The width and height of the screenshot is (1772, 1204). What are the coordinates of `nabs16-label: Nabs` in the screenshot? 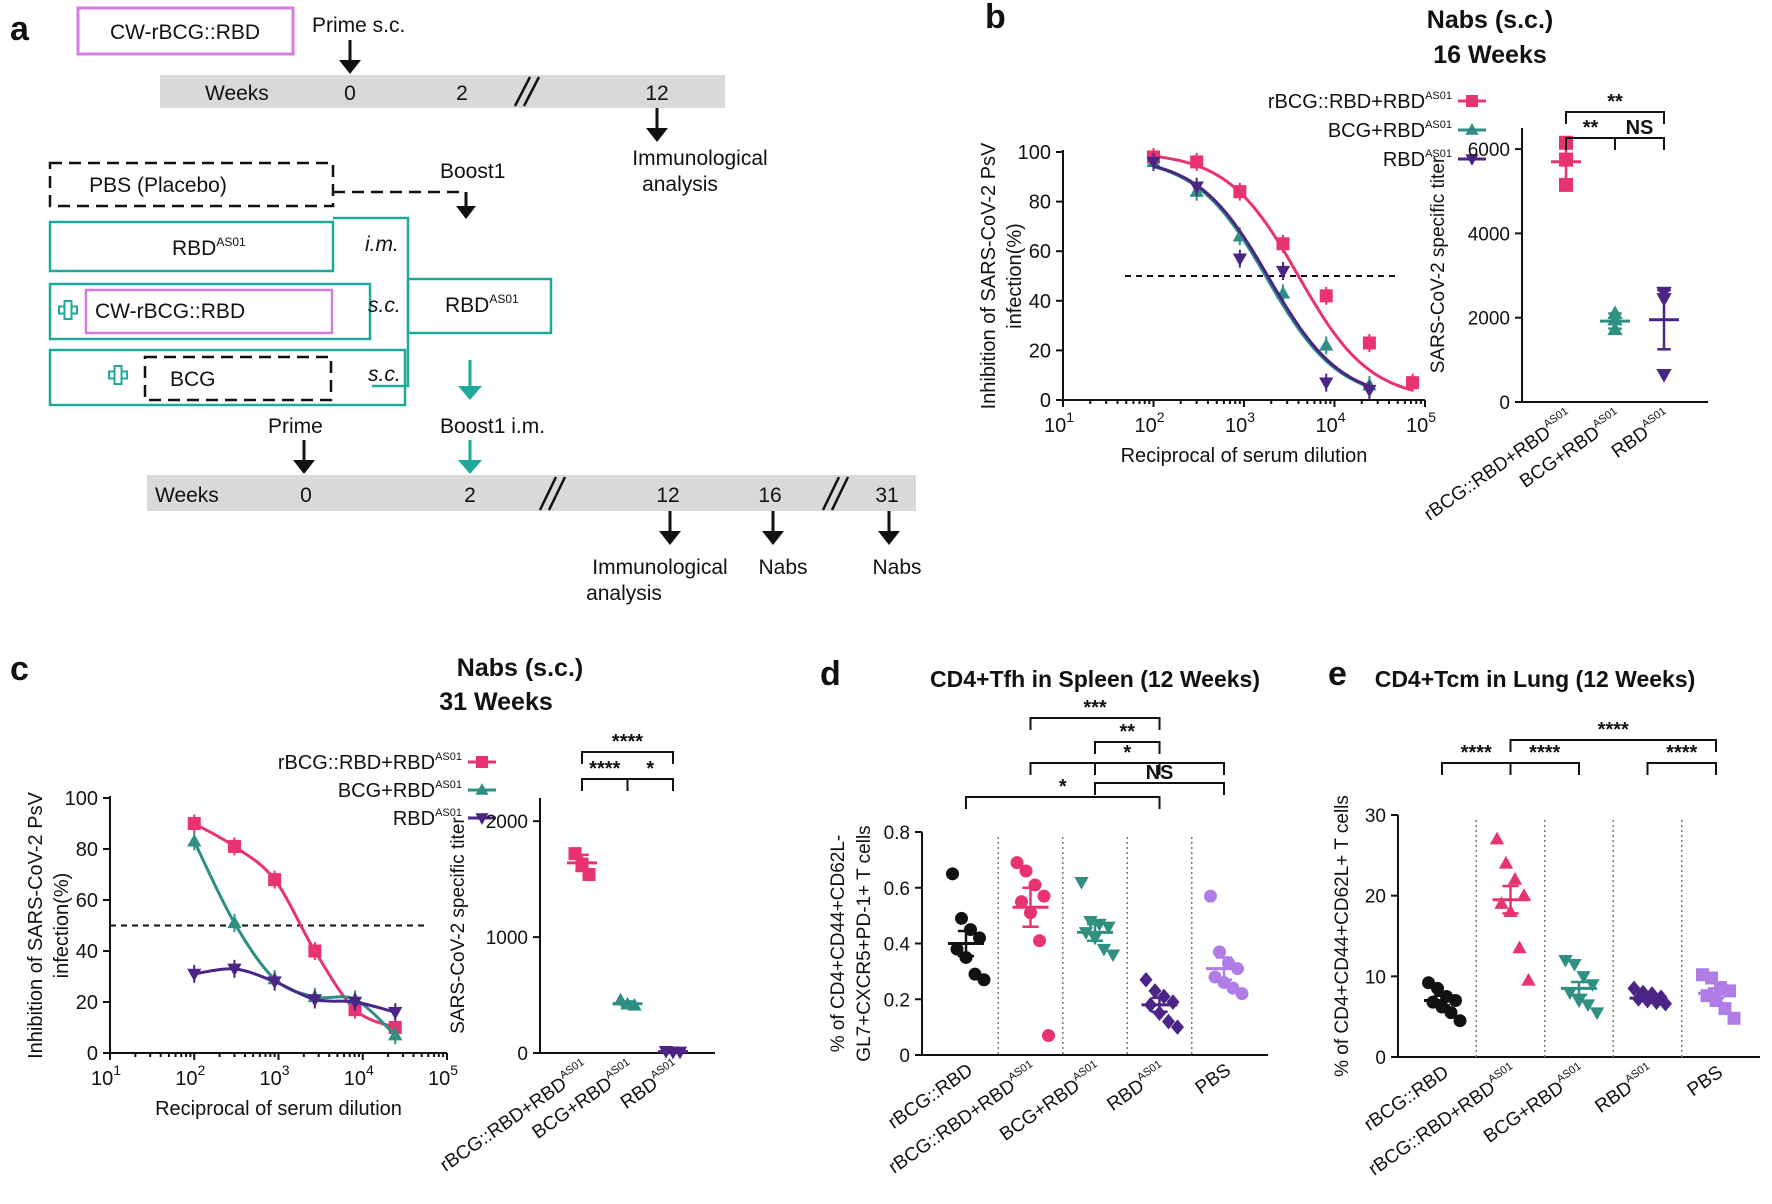 It's located at (782, 567).